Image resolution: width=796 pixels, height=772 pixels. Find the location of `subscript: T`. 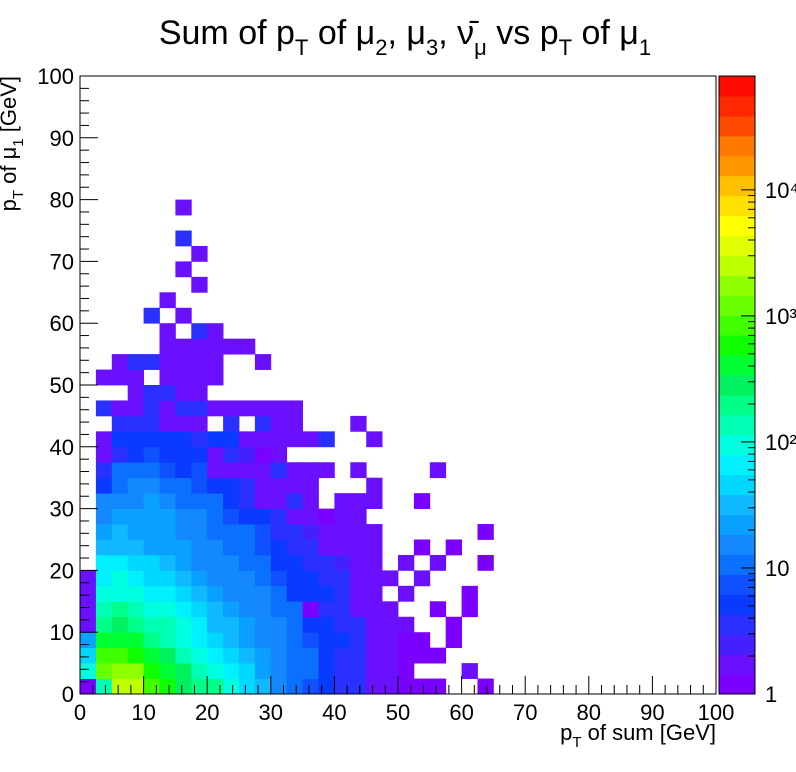

subscript: T is located at coordinates (576, 742).